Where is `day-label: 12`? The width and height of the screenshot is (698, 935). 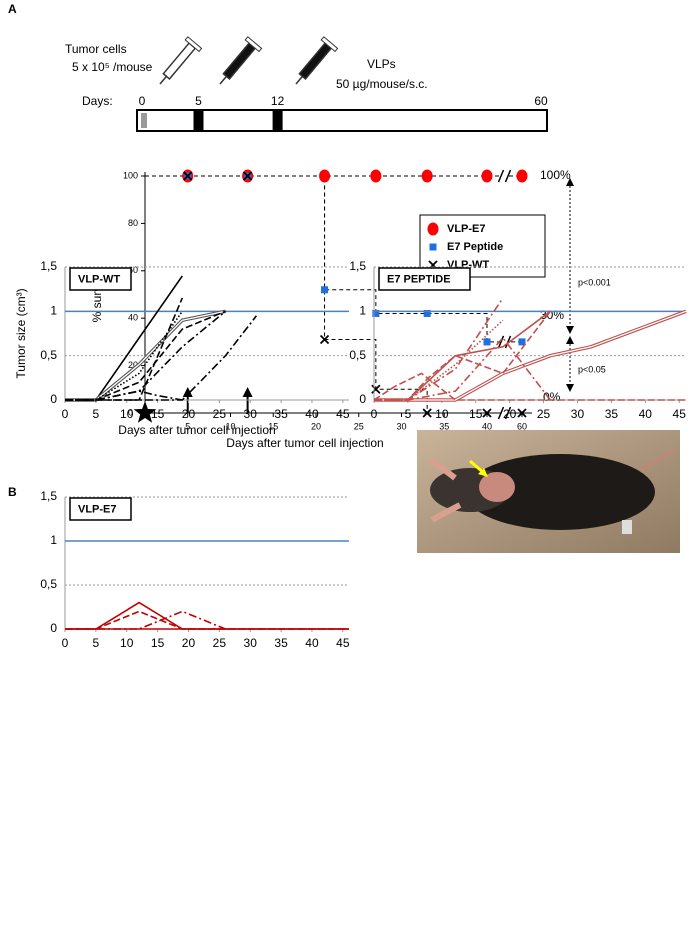 day-label: 12 is located at coordinates (278, 101).